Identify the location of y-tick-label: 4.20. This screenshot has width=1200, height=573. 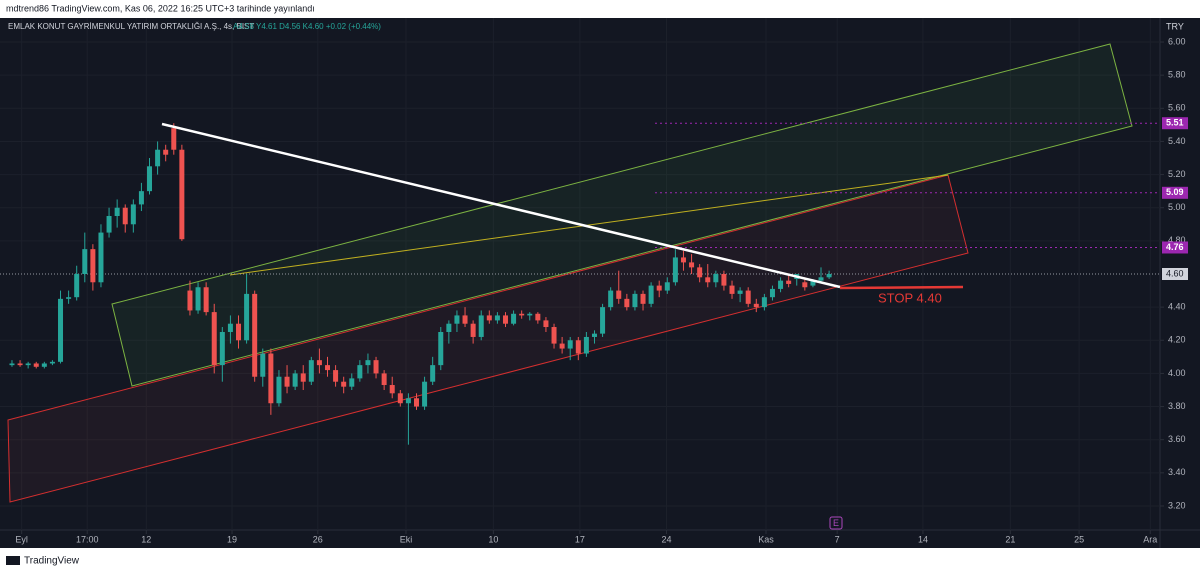
(1177, 340).